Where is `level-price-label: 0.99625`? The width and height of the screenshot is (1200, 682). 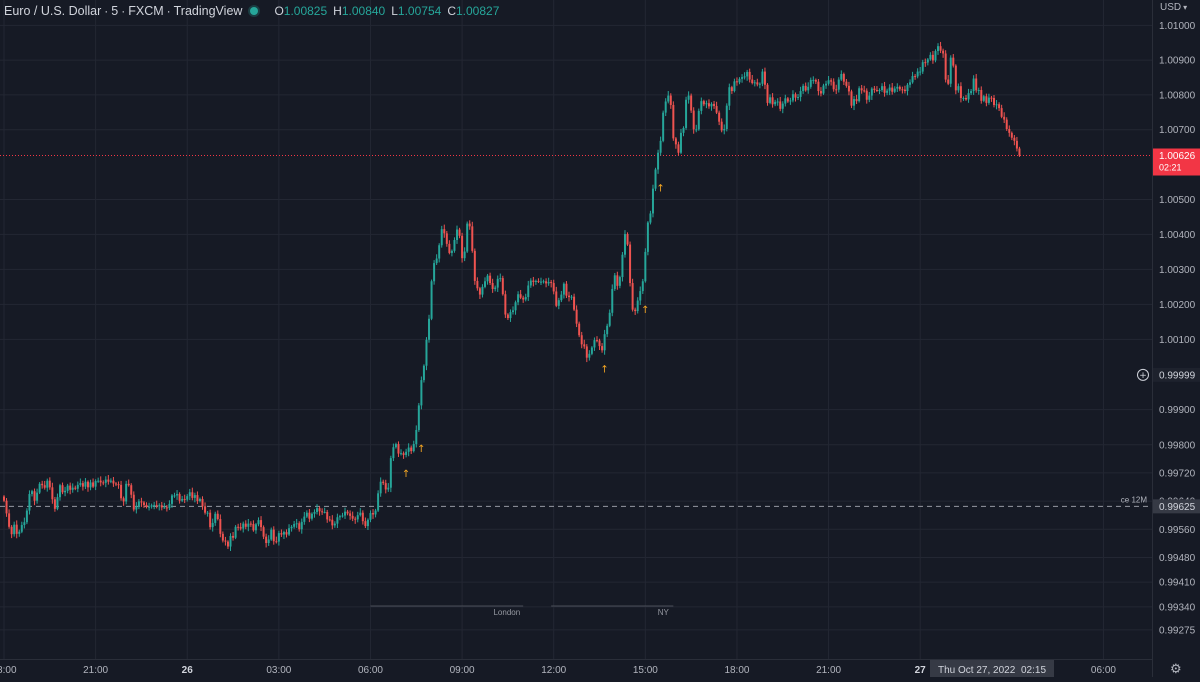 level-price-label: 0.99625 is located at coordinates (1177, 507).